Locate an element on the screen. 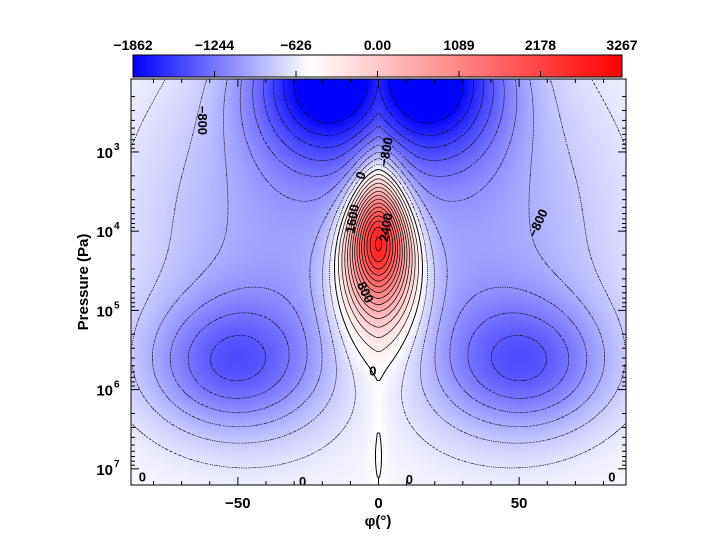 The image size is (714, 550). y-tick-exponent: 3 is located at coordinates (117, 147).